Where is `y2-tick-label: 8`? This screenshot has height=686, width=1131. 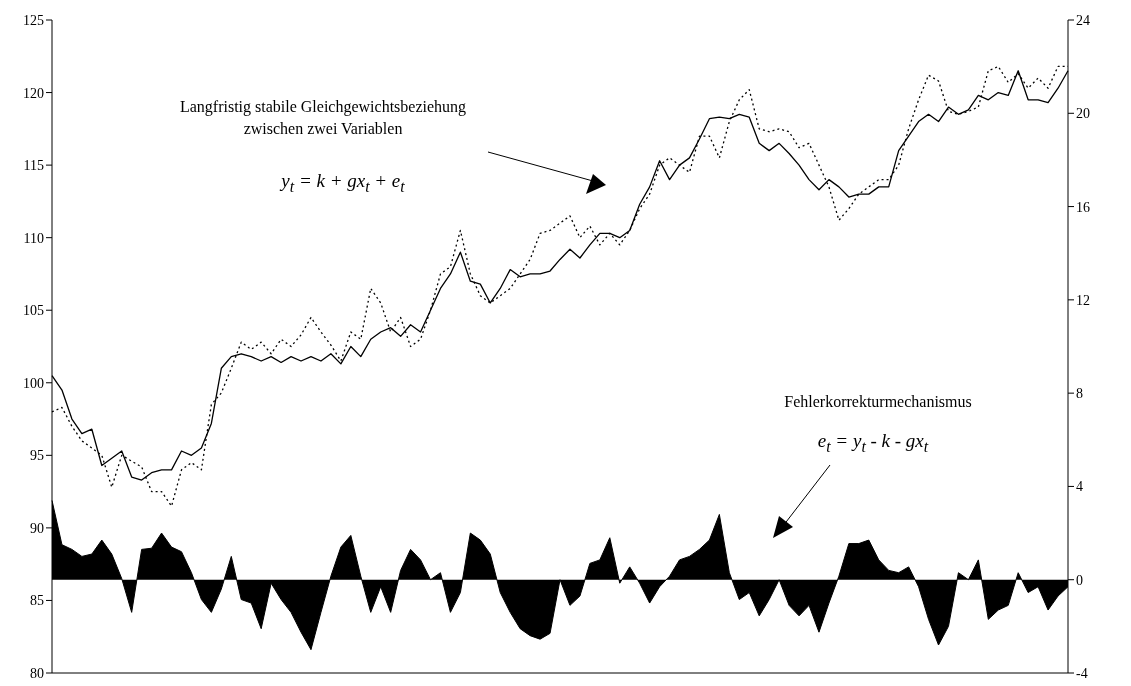
y2-tick-label: 8 is located at coordinates (1079, 394).